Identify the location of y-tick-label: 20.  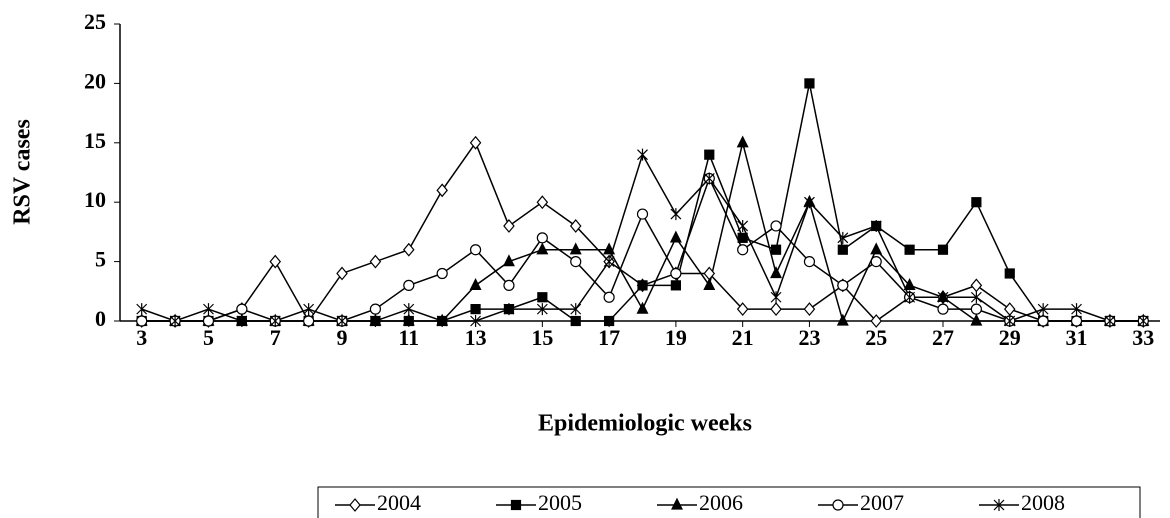
(95, 80).